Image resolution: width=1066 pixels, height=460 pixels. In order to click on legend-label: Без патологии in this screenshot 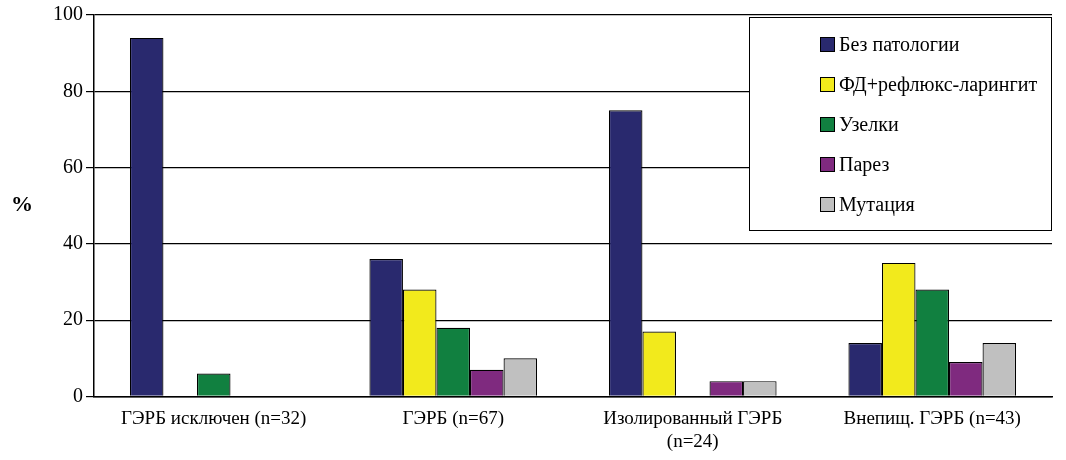, I will do `click(899, 44)`.